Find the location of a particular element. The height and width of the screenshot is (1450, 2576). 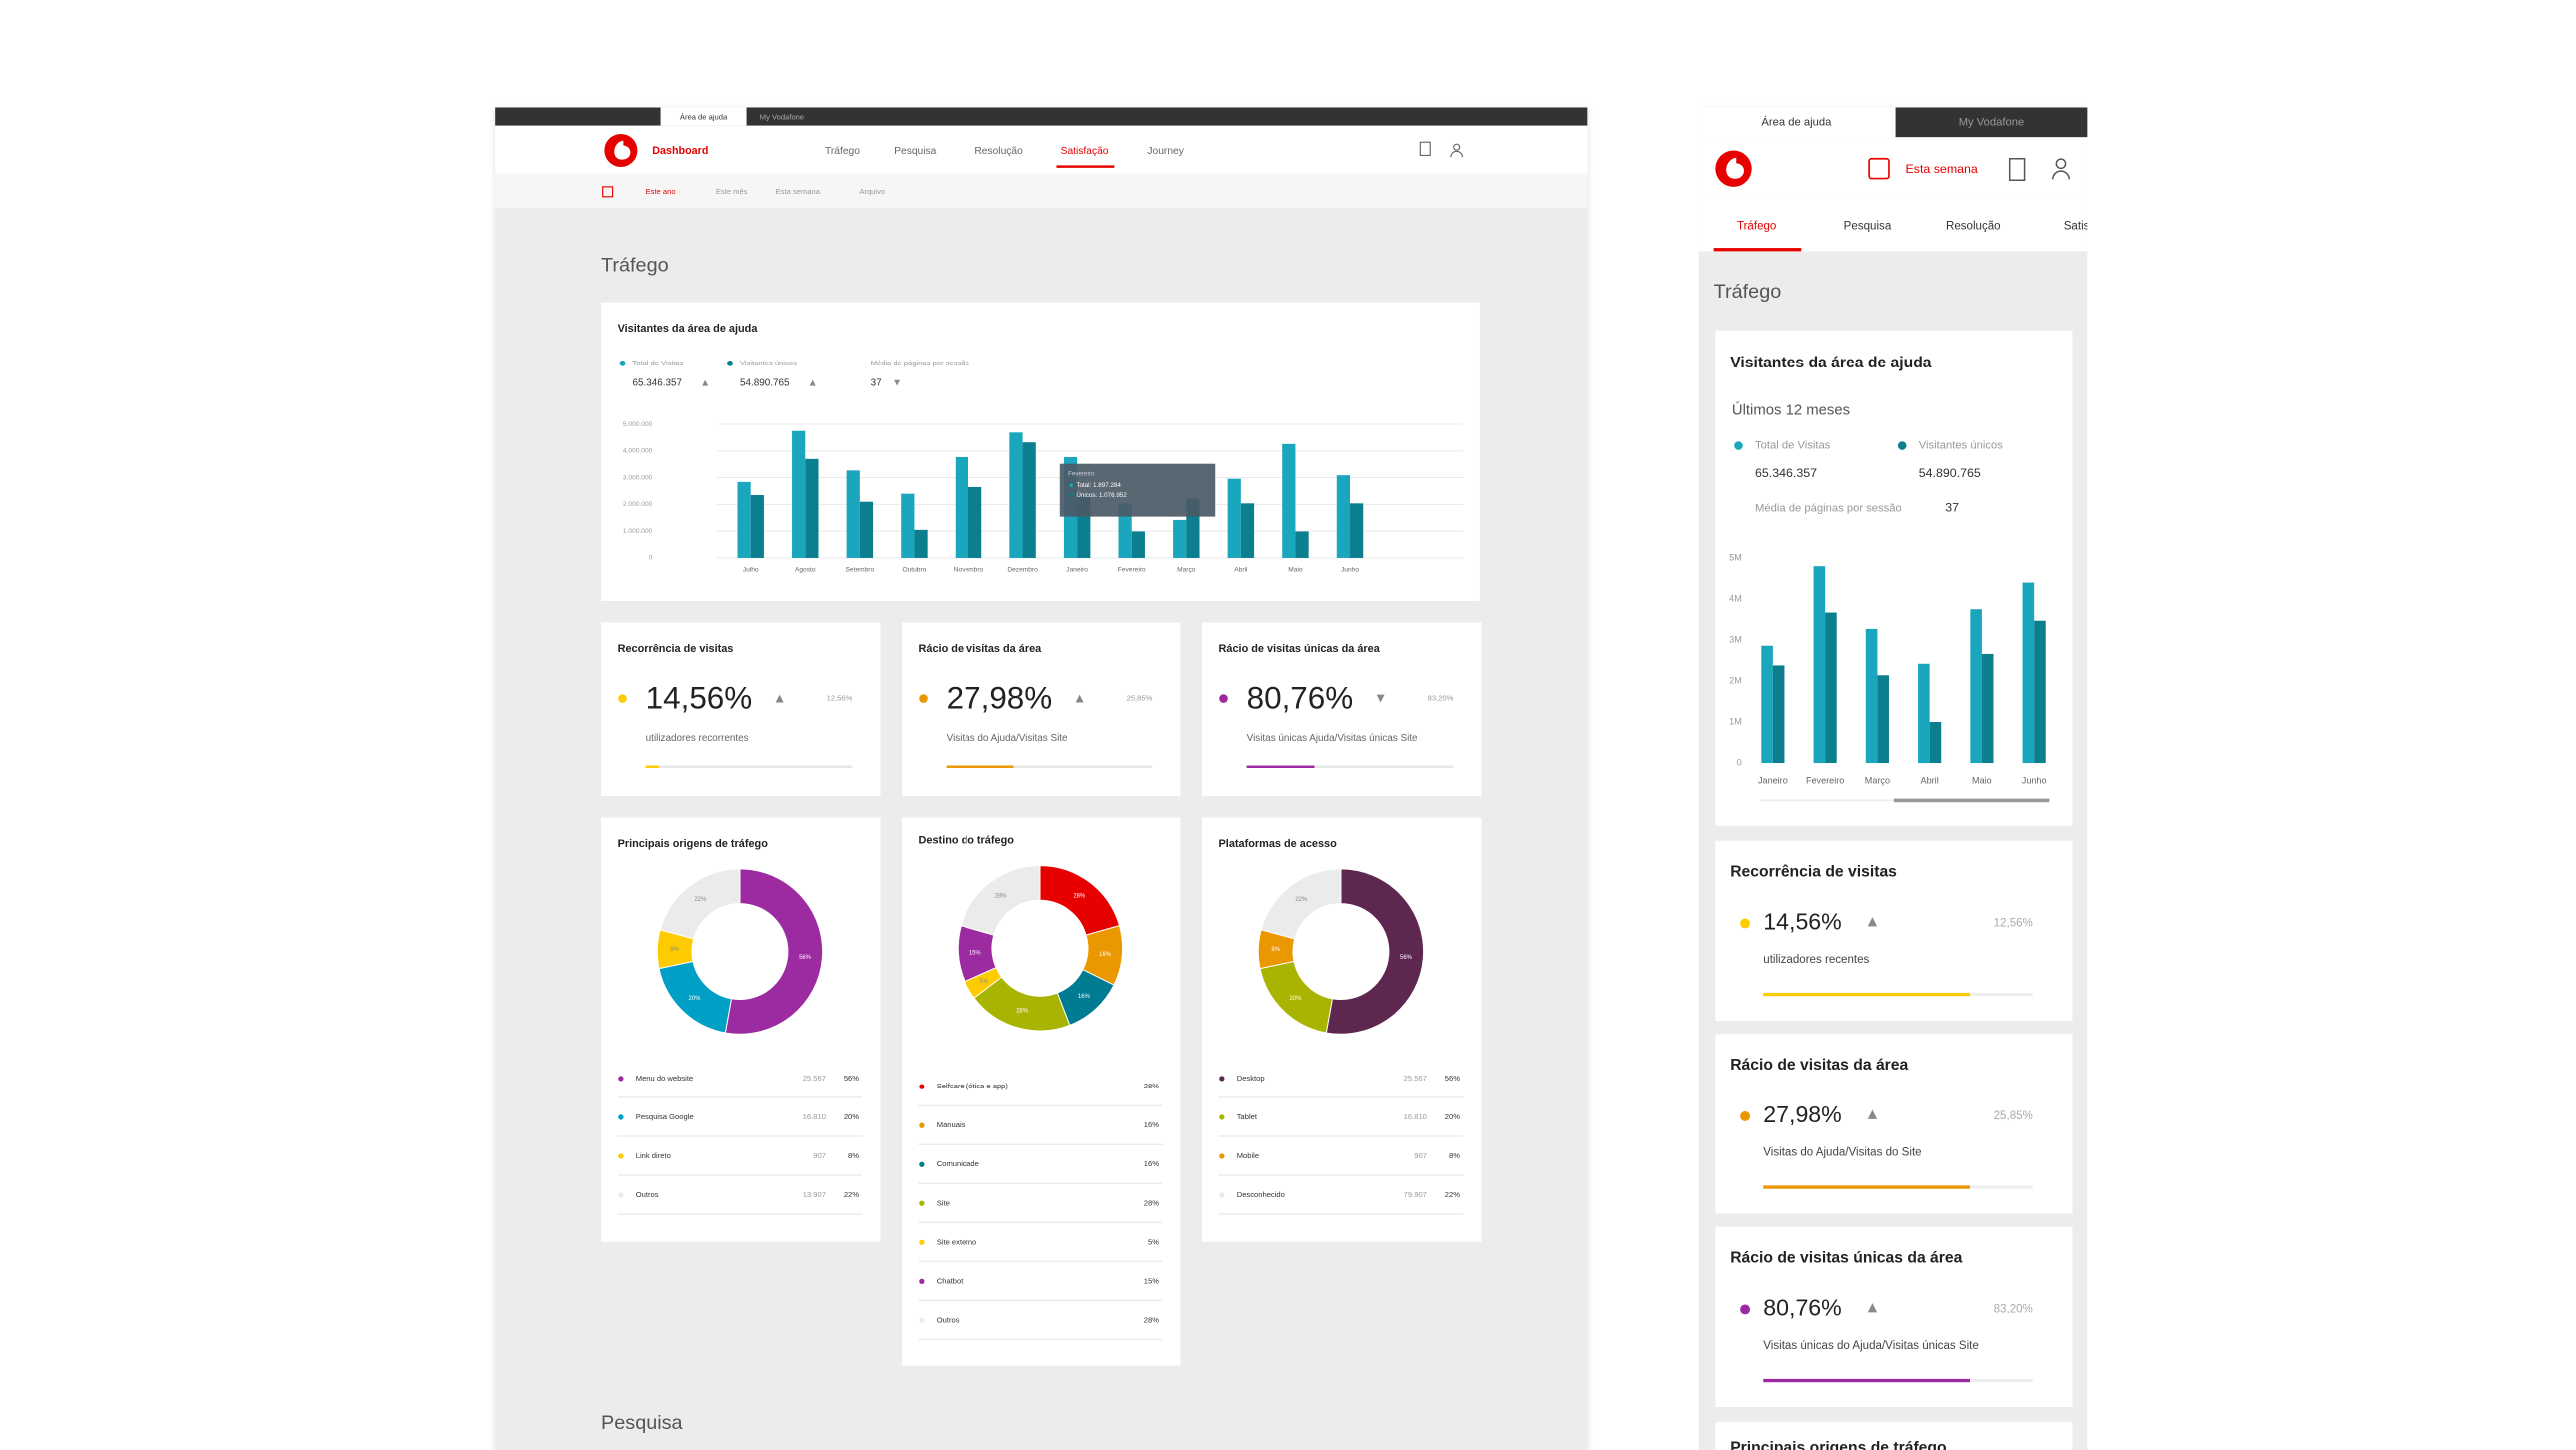

x-tick-label: Junho is located at coordinates (2034, 781).